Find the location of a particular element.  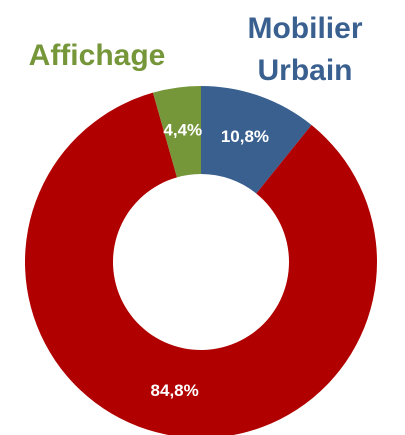

category-label: Affichage is located at coordinates (97, 55).